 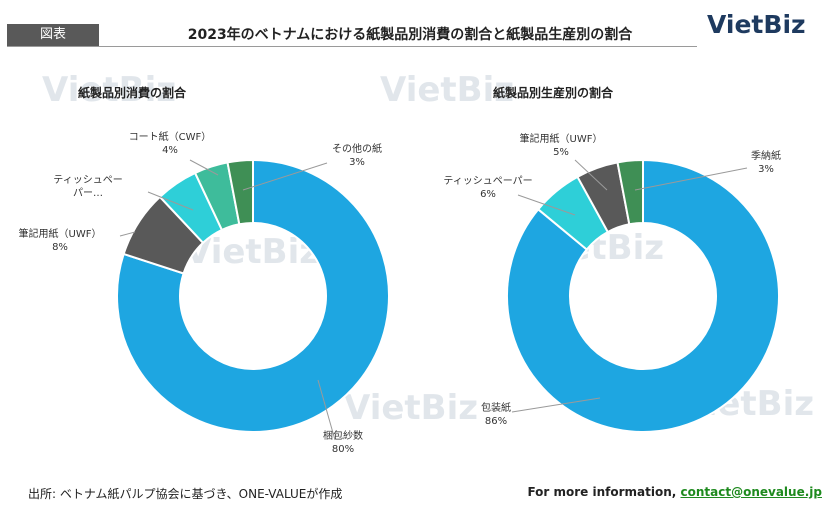 What do you see at coordinates (488, 194) in the screenshot?
I see `data-label: 6%` at bounding box center [488, 194].